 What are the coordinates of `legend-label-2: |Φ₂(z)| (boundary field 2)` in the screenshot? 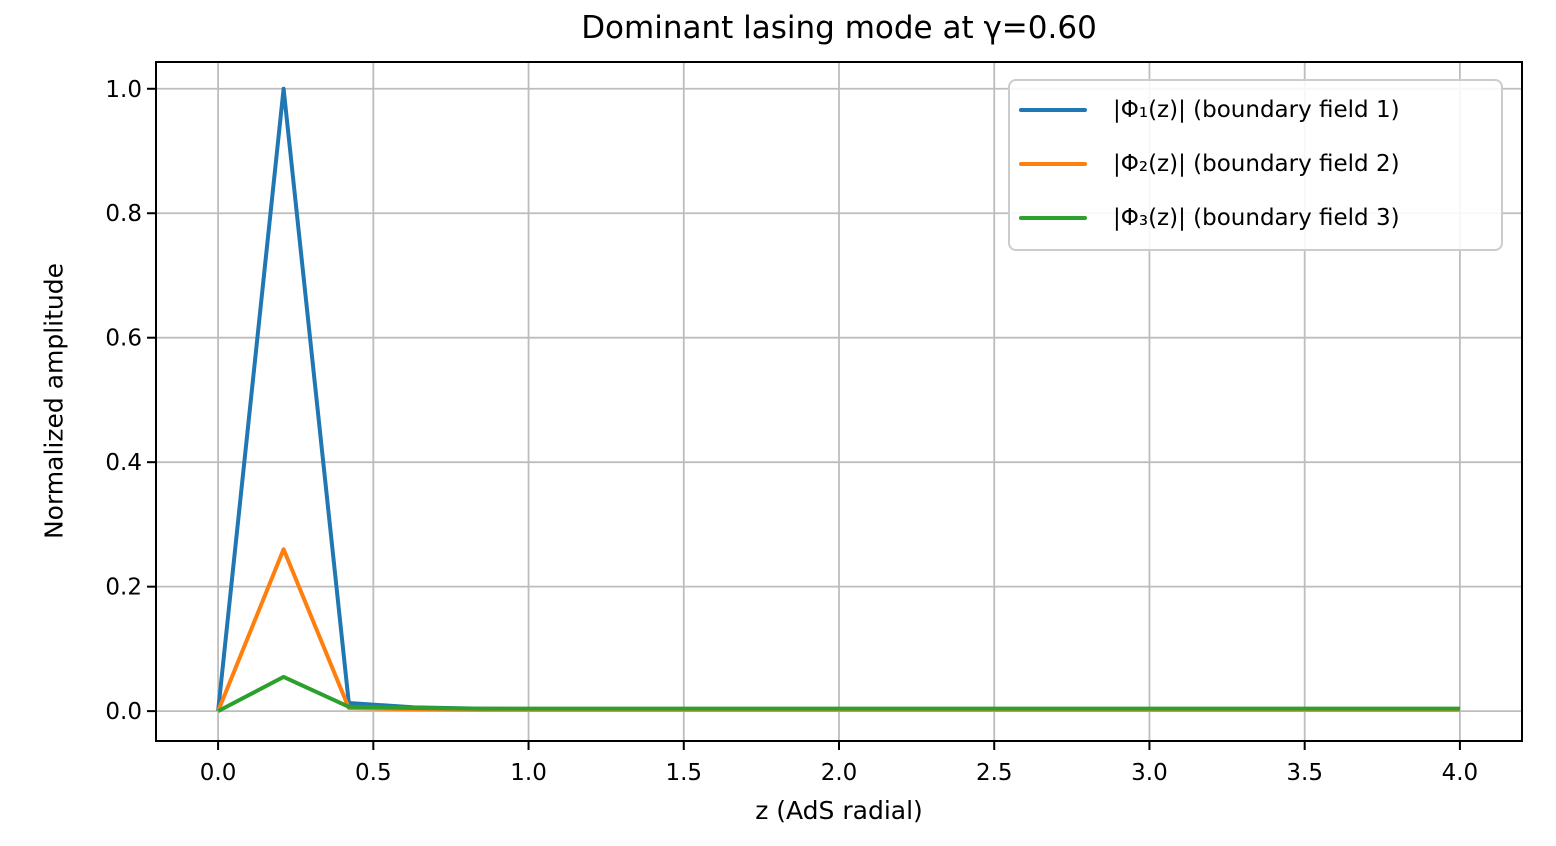 It's located at (1256, 164).